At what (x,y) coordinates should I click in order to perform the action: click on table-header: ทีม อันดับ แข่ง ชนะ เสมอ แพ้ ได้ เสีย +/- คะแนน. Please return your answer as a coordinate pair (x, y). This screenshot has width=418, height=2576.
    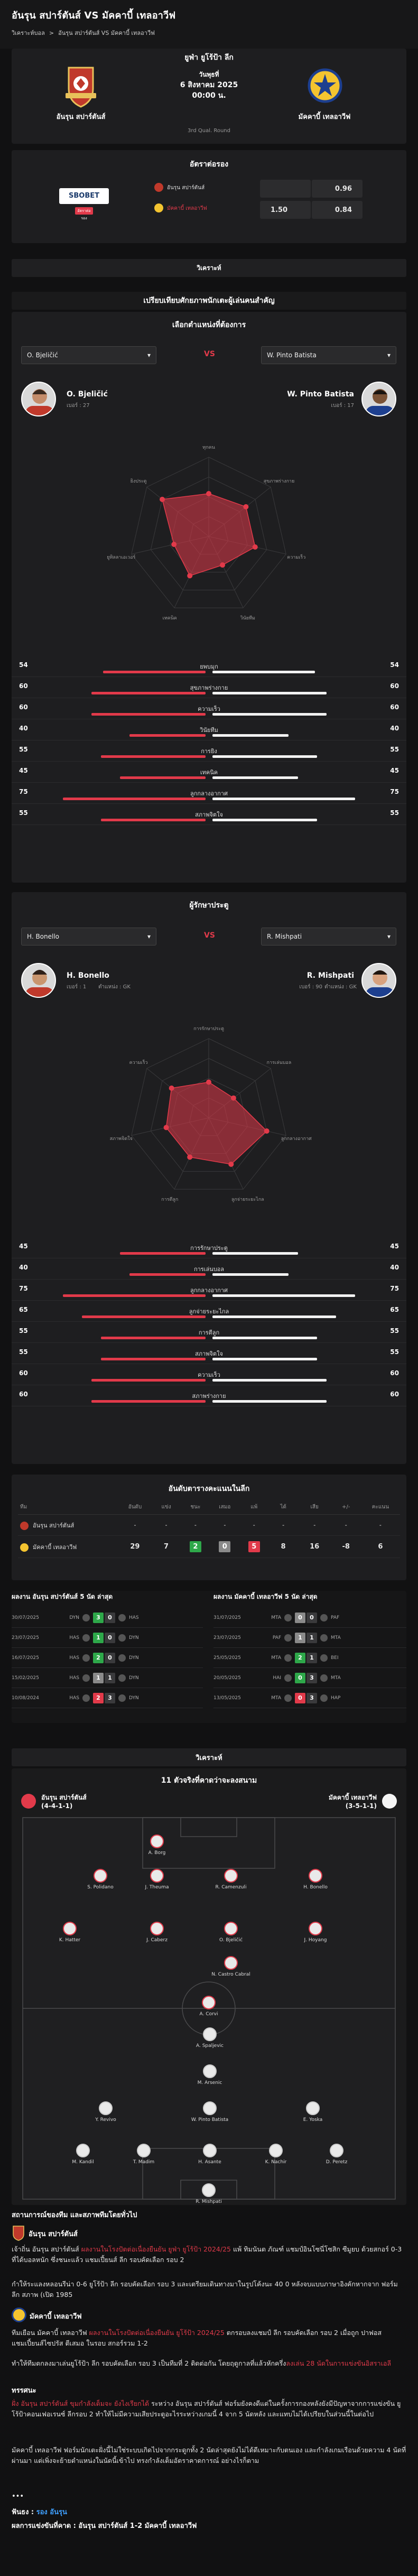
    Looking at the image, I should click on (209, 1508).